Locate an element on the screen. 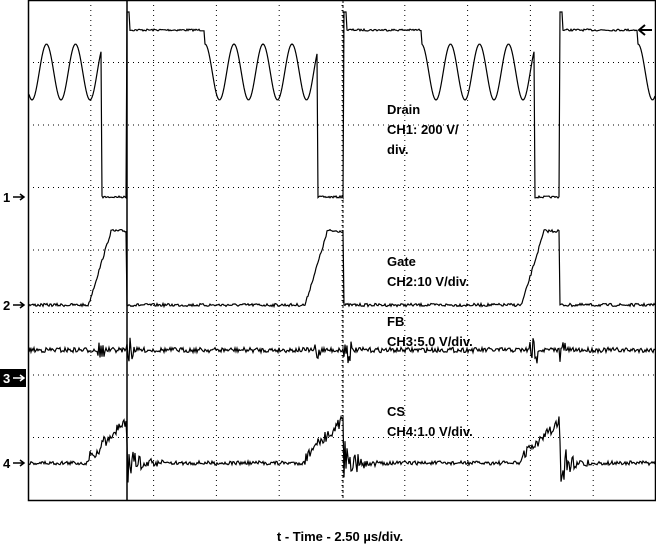 The width and height of the screenshot is (656, 547). channel-scale: CH2:10 V/div. is located at coordinates (428, 281).